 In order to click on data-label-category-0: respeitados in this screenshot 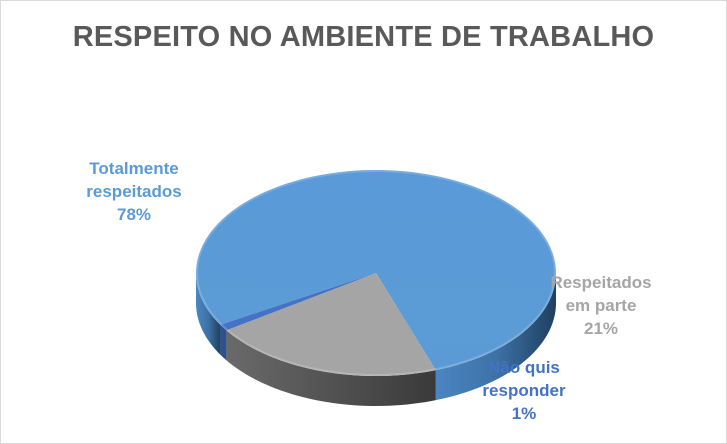, I will do `click(133, 191)`.